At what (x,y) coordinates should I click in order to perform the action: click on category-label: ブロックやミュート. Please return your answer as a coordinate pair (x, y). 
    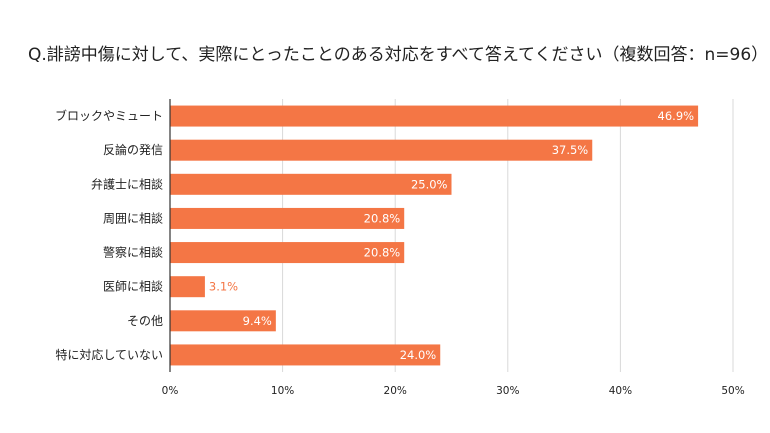
    Looking at the image, I should click on (109, 115).